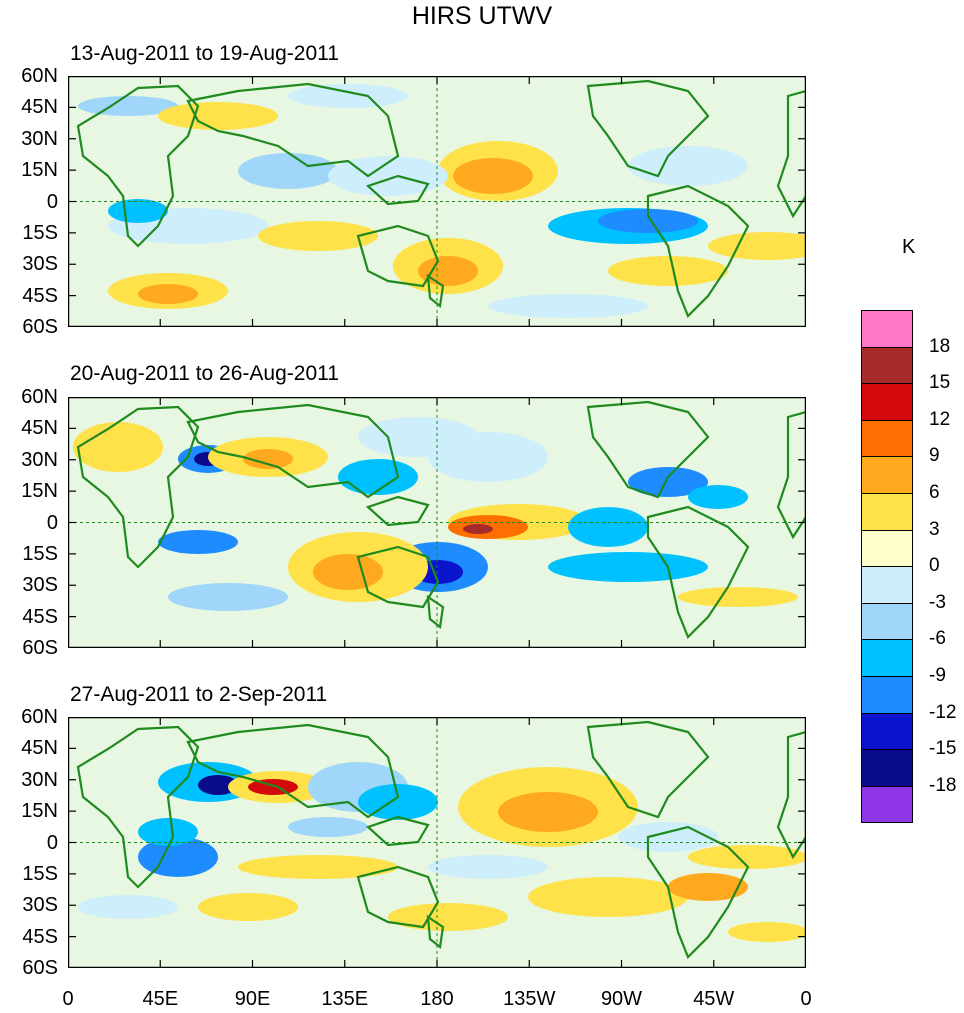  I want to click on panel-2-label: 20-Aug-2011 to 26-Aug-2011, so click(204, 373).